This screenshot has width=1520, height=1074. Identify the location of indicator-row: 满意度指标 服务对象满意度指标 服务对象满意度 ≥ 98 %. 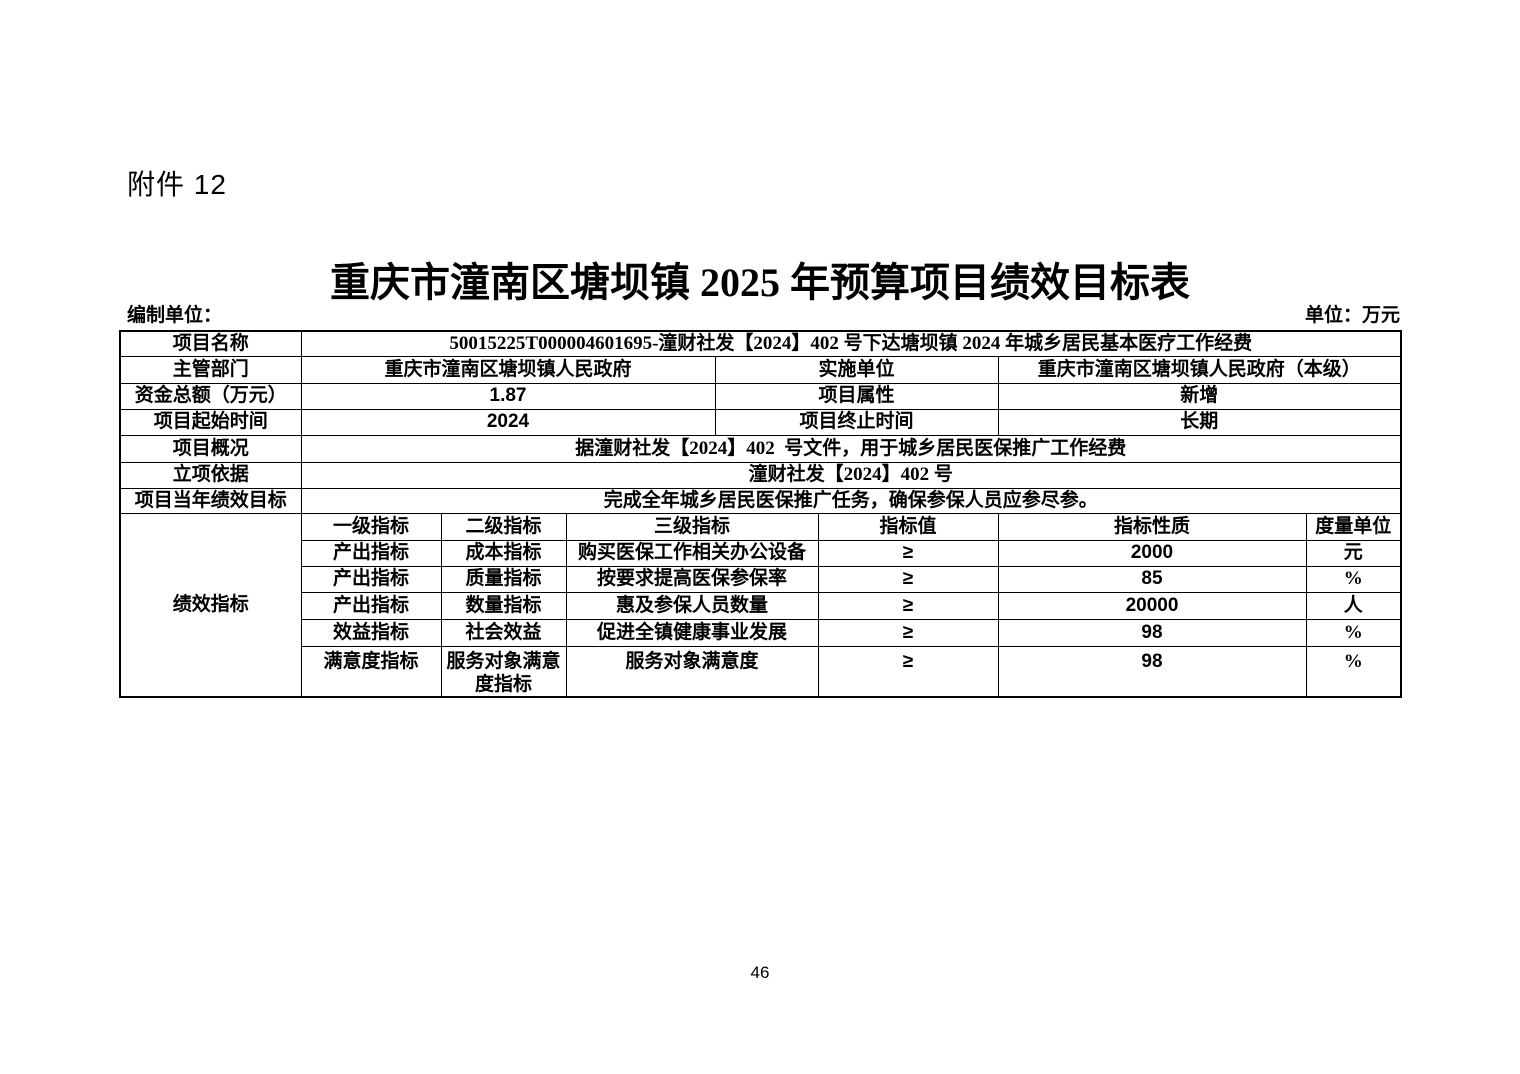
(761, 671).